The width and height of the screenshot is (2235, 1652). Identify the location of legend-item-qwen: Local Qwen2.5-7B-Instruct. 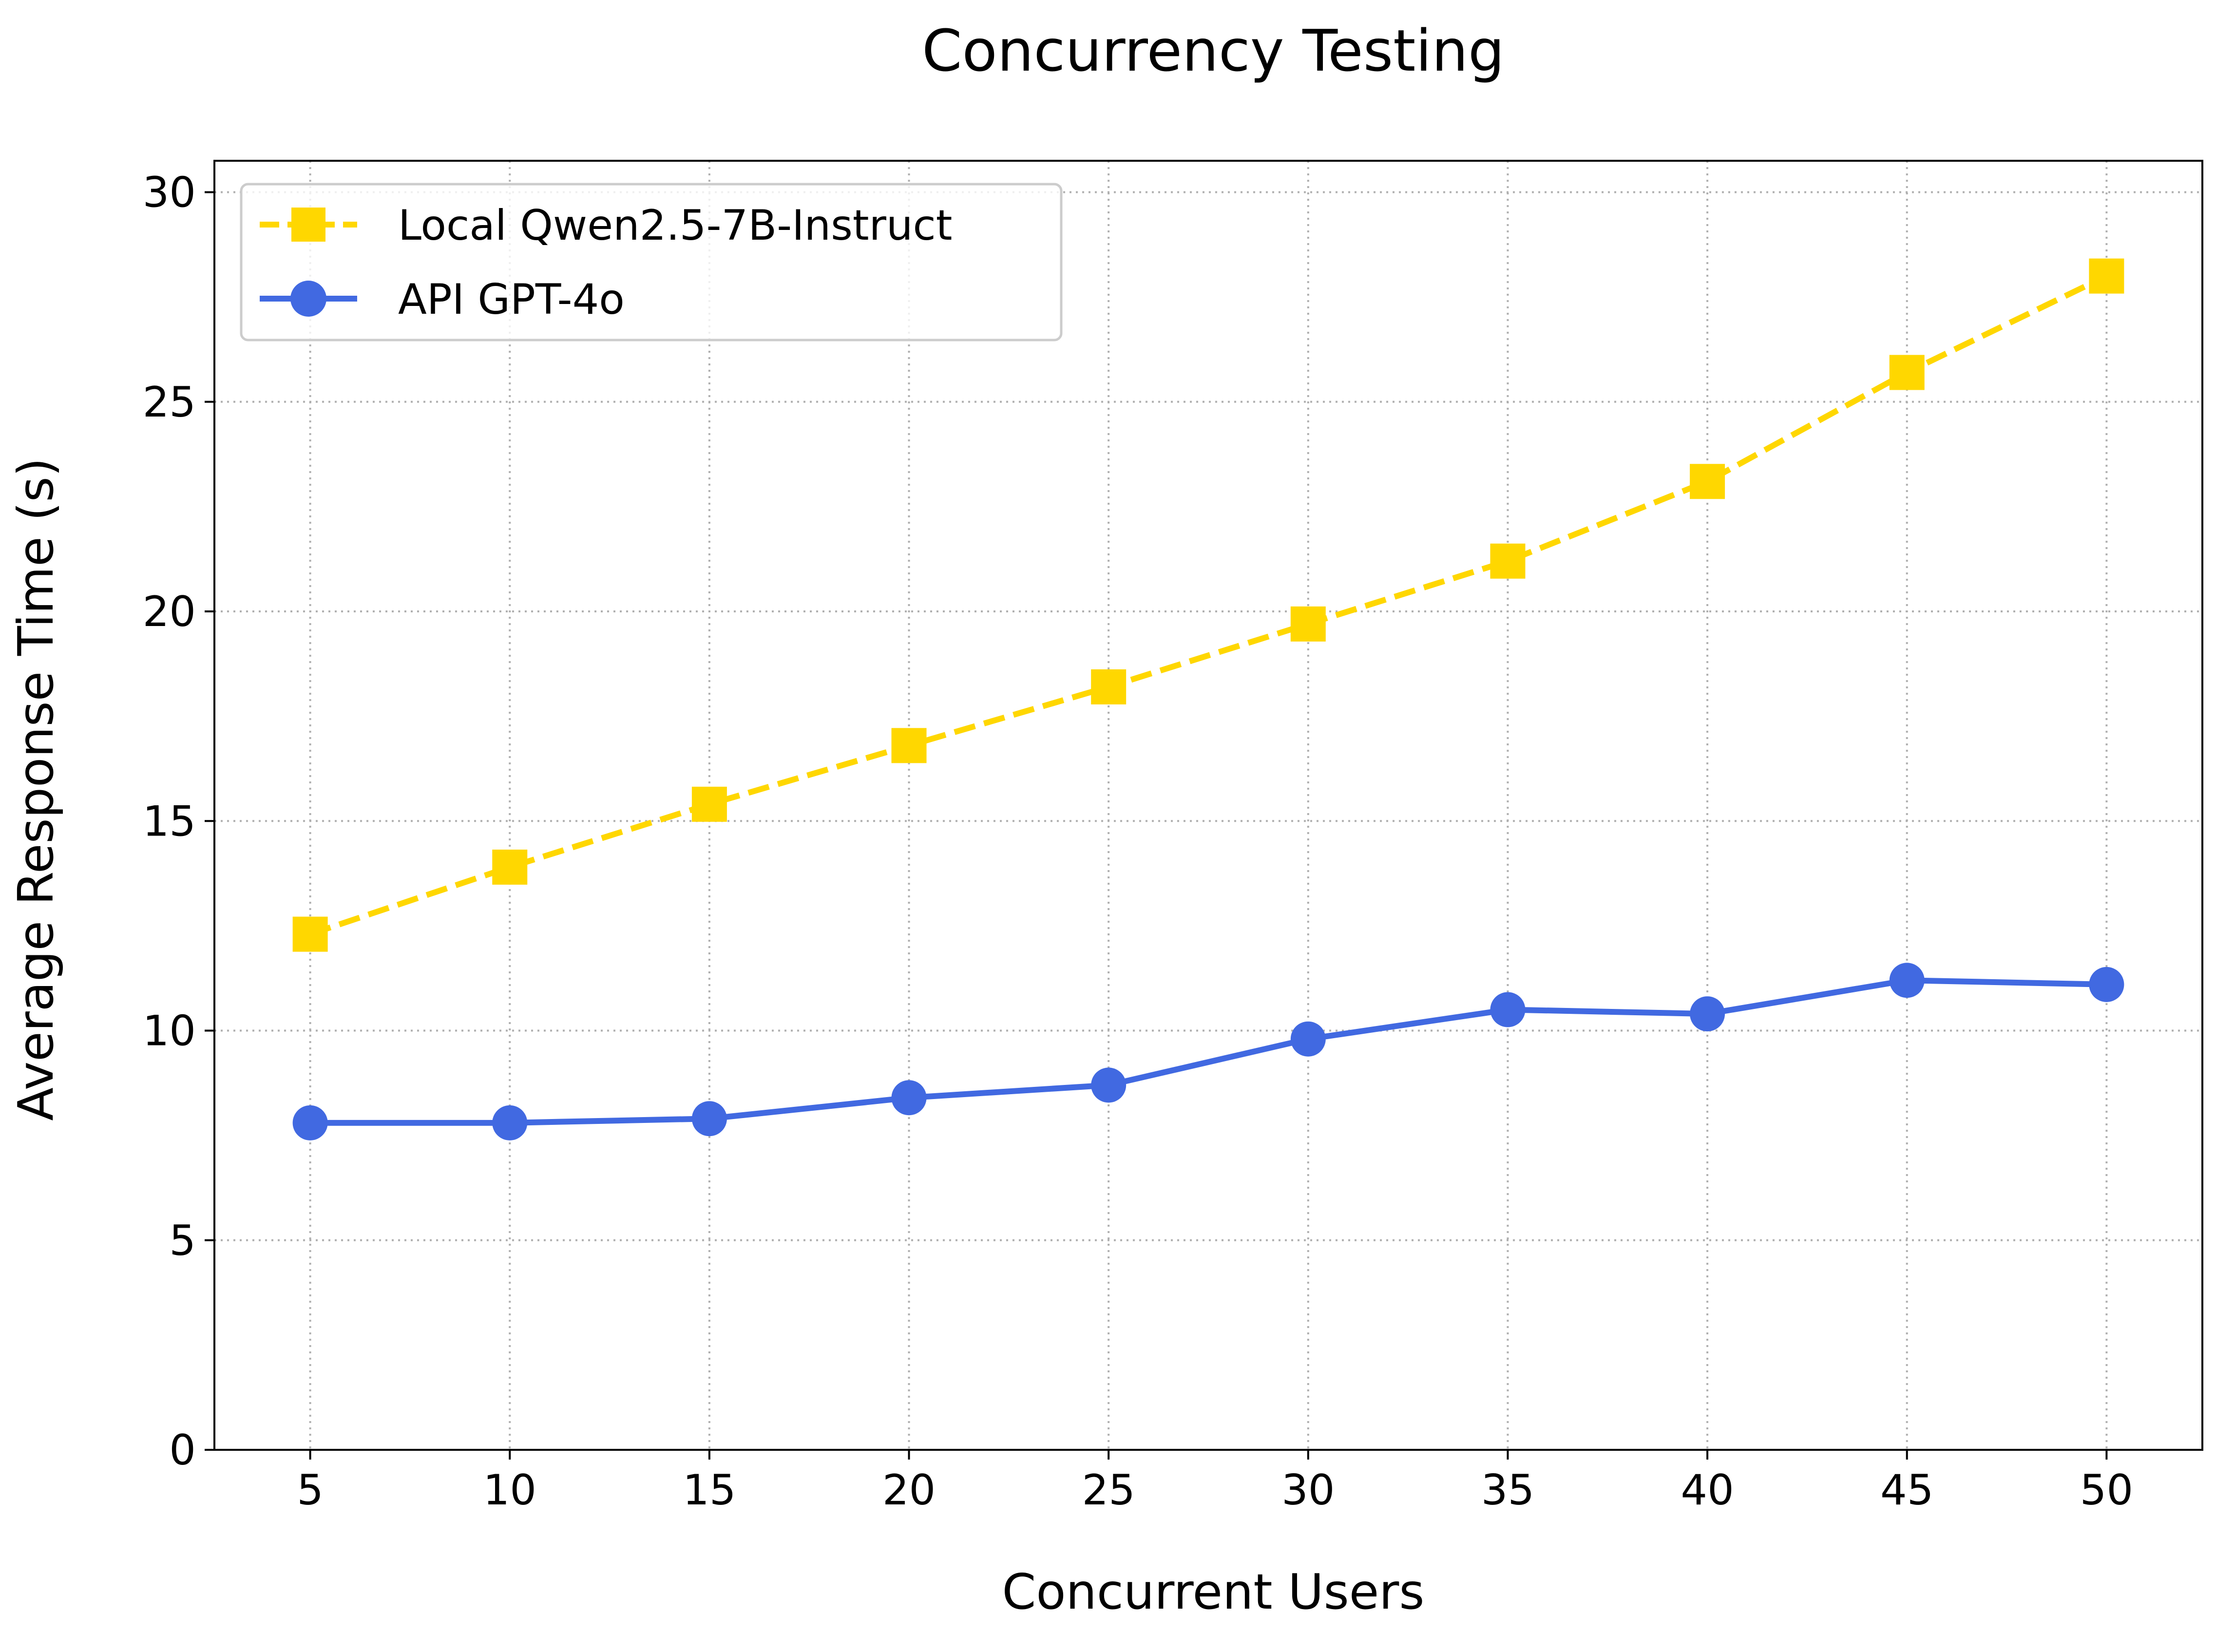
(606, 225).